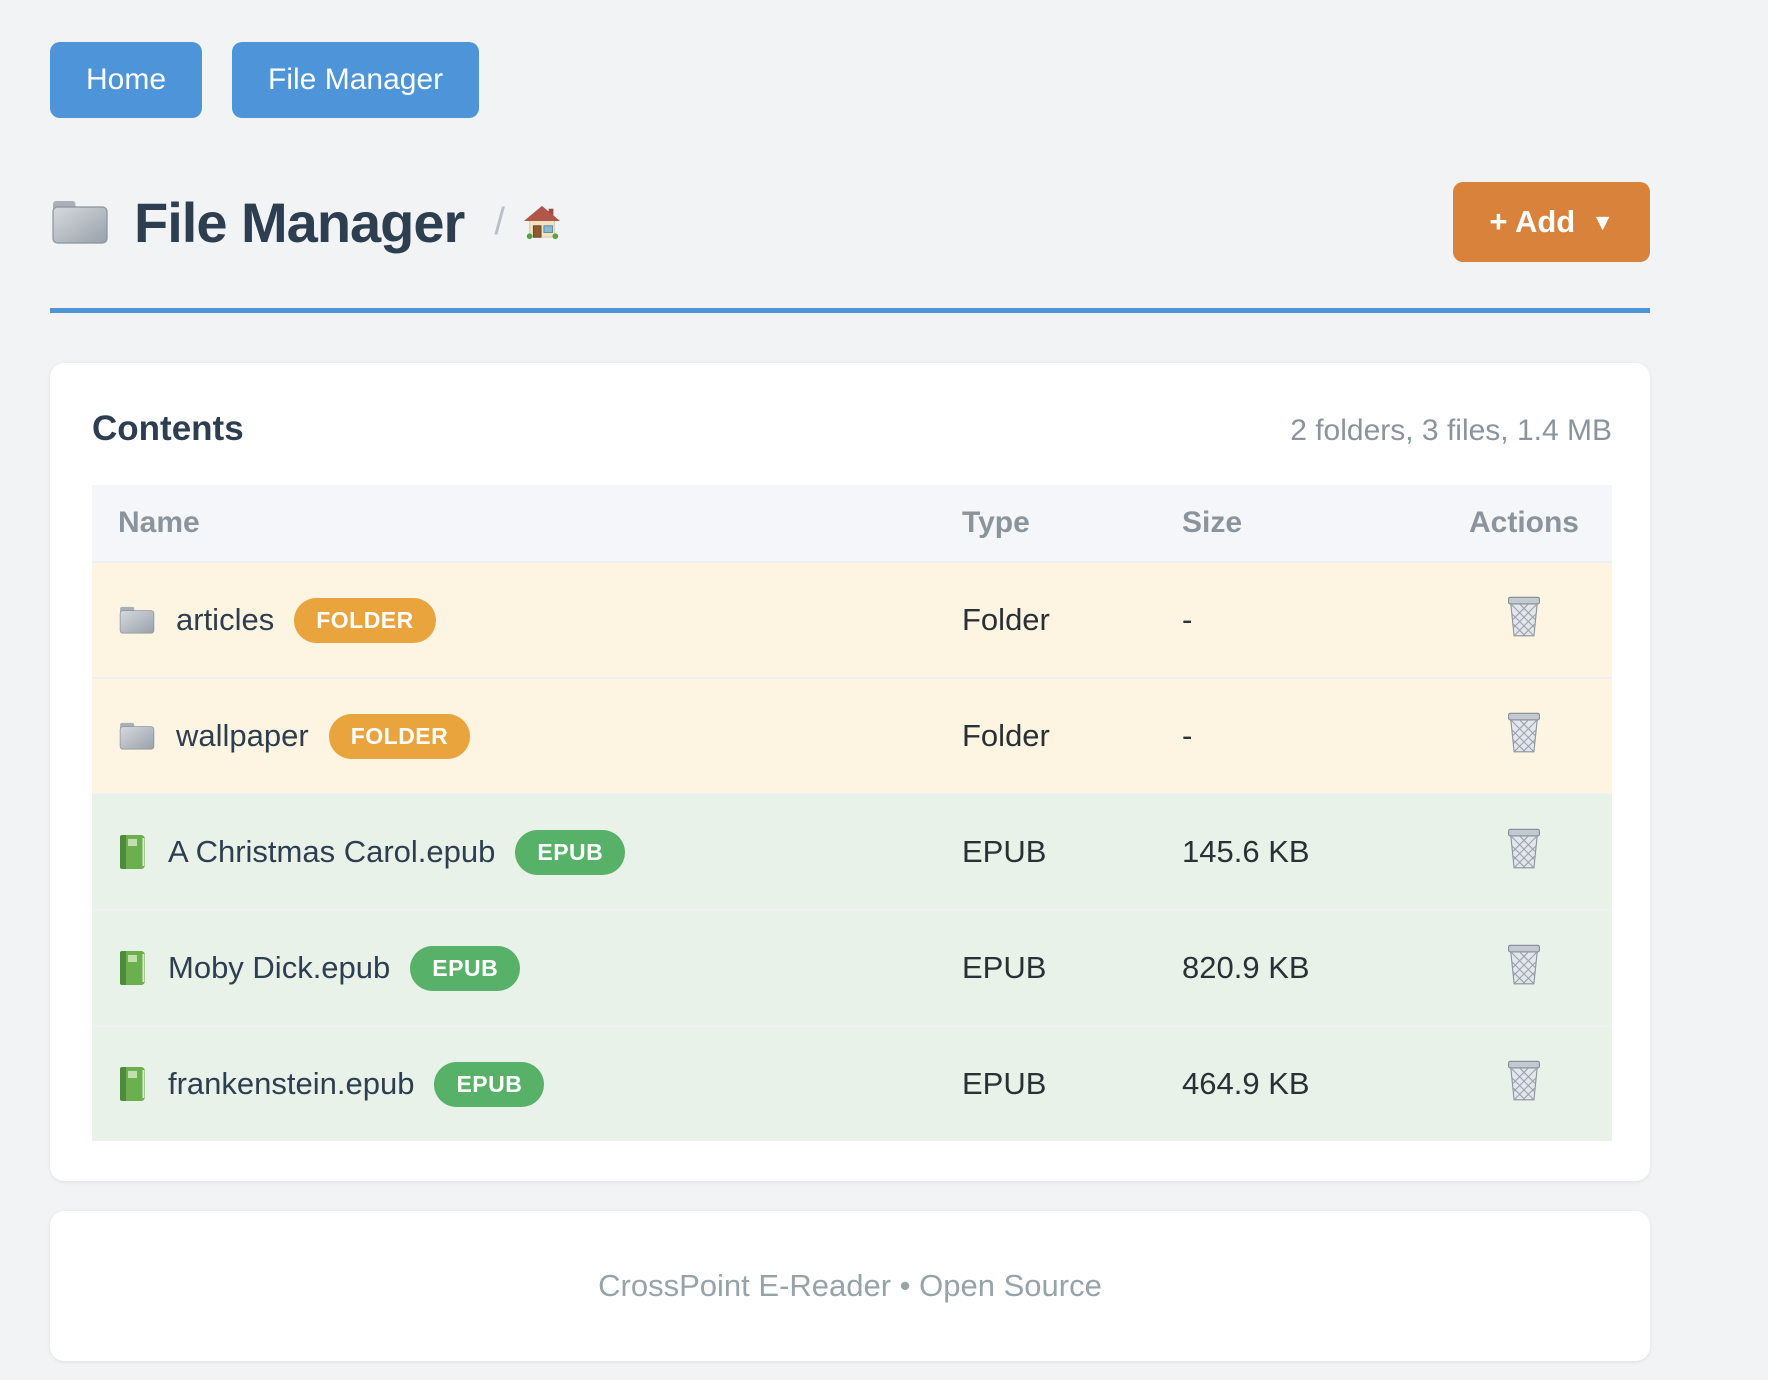  What do you see at coordinates (168, 428) in the screenshot?
I see `contents-title: Contents` at bounding box center [168, 428].